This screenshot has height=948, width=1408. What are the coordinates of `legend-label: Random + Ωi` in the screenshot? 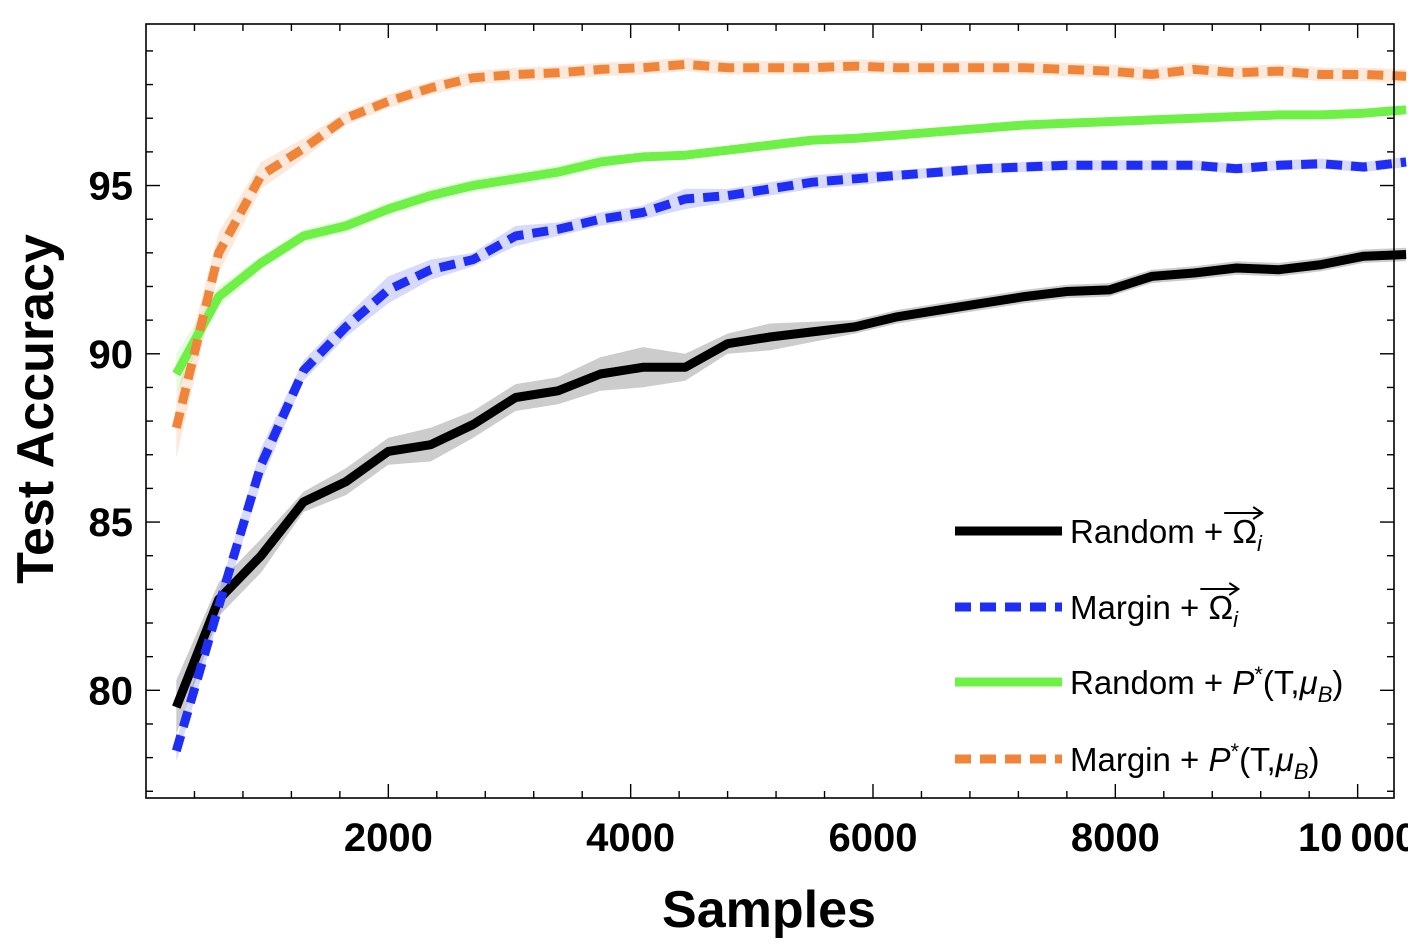 It's located at (1166, 534).